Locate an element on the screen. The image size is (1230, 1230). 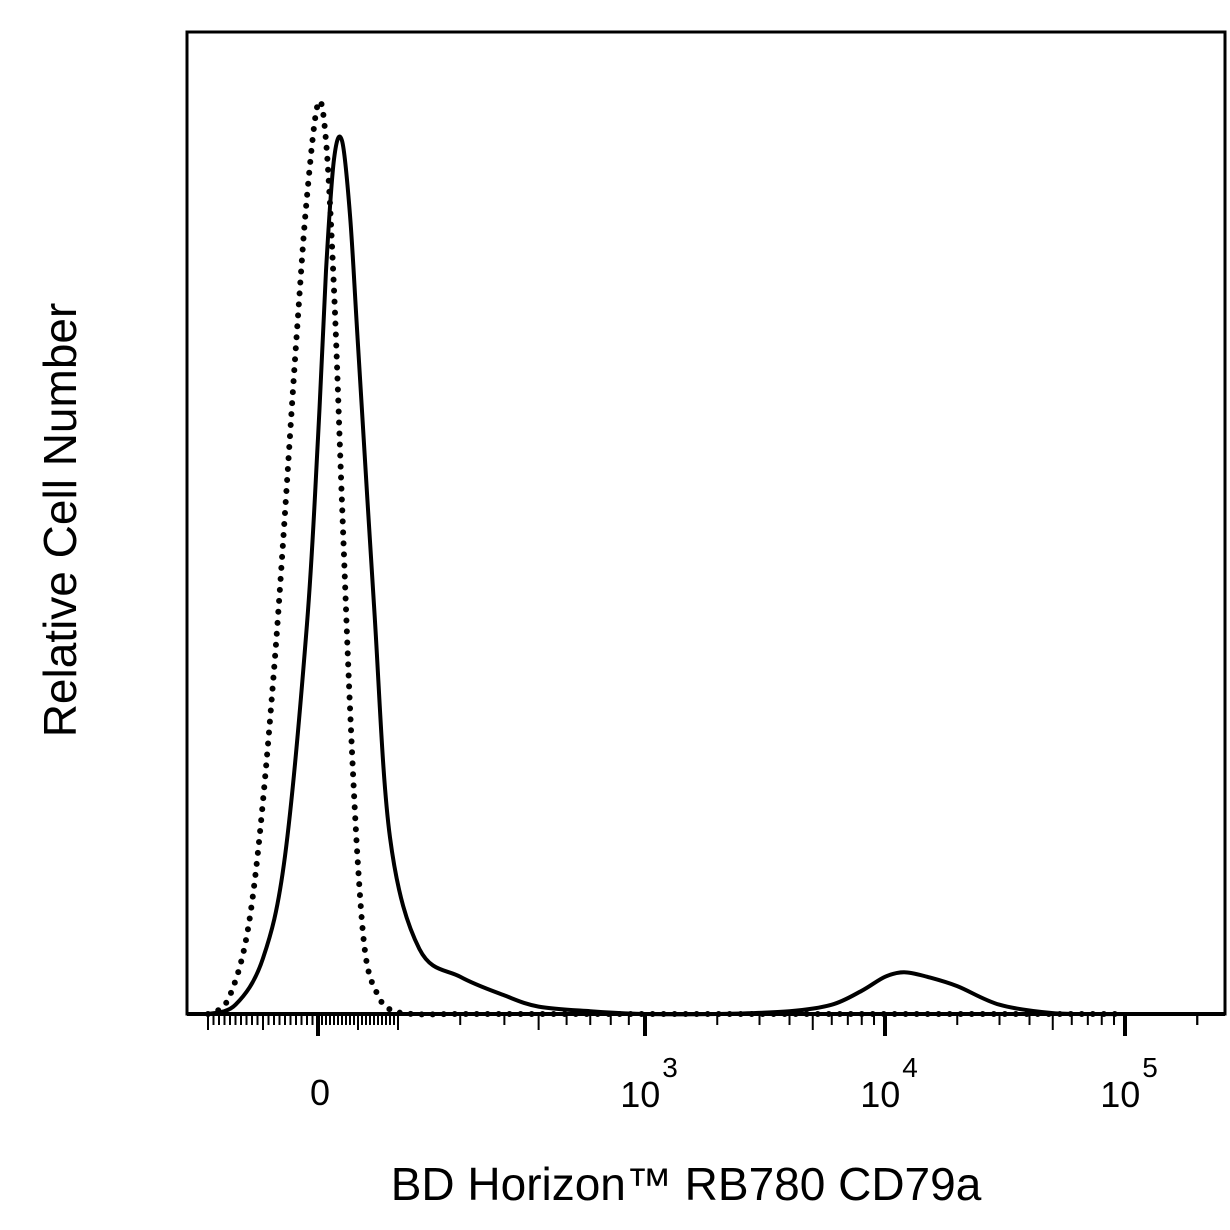
x-tick-label: 10³ is located at coordinates (649, 1083).